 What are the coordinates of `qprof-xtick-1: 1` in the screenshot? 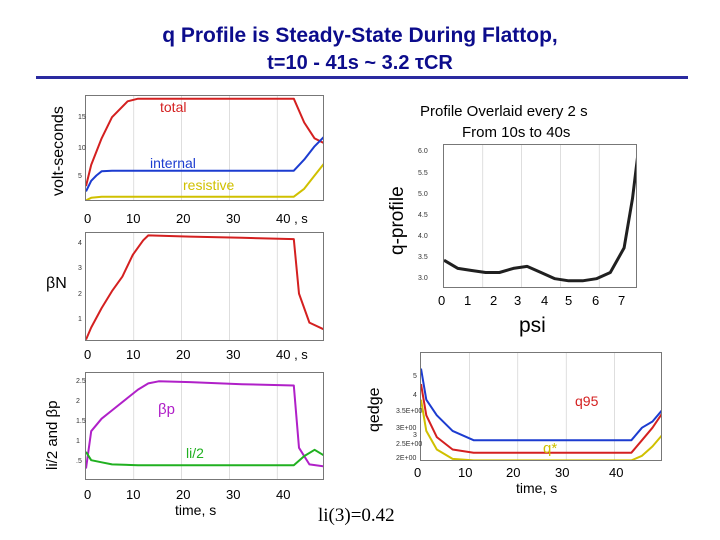 It's located at (468, 300).